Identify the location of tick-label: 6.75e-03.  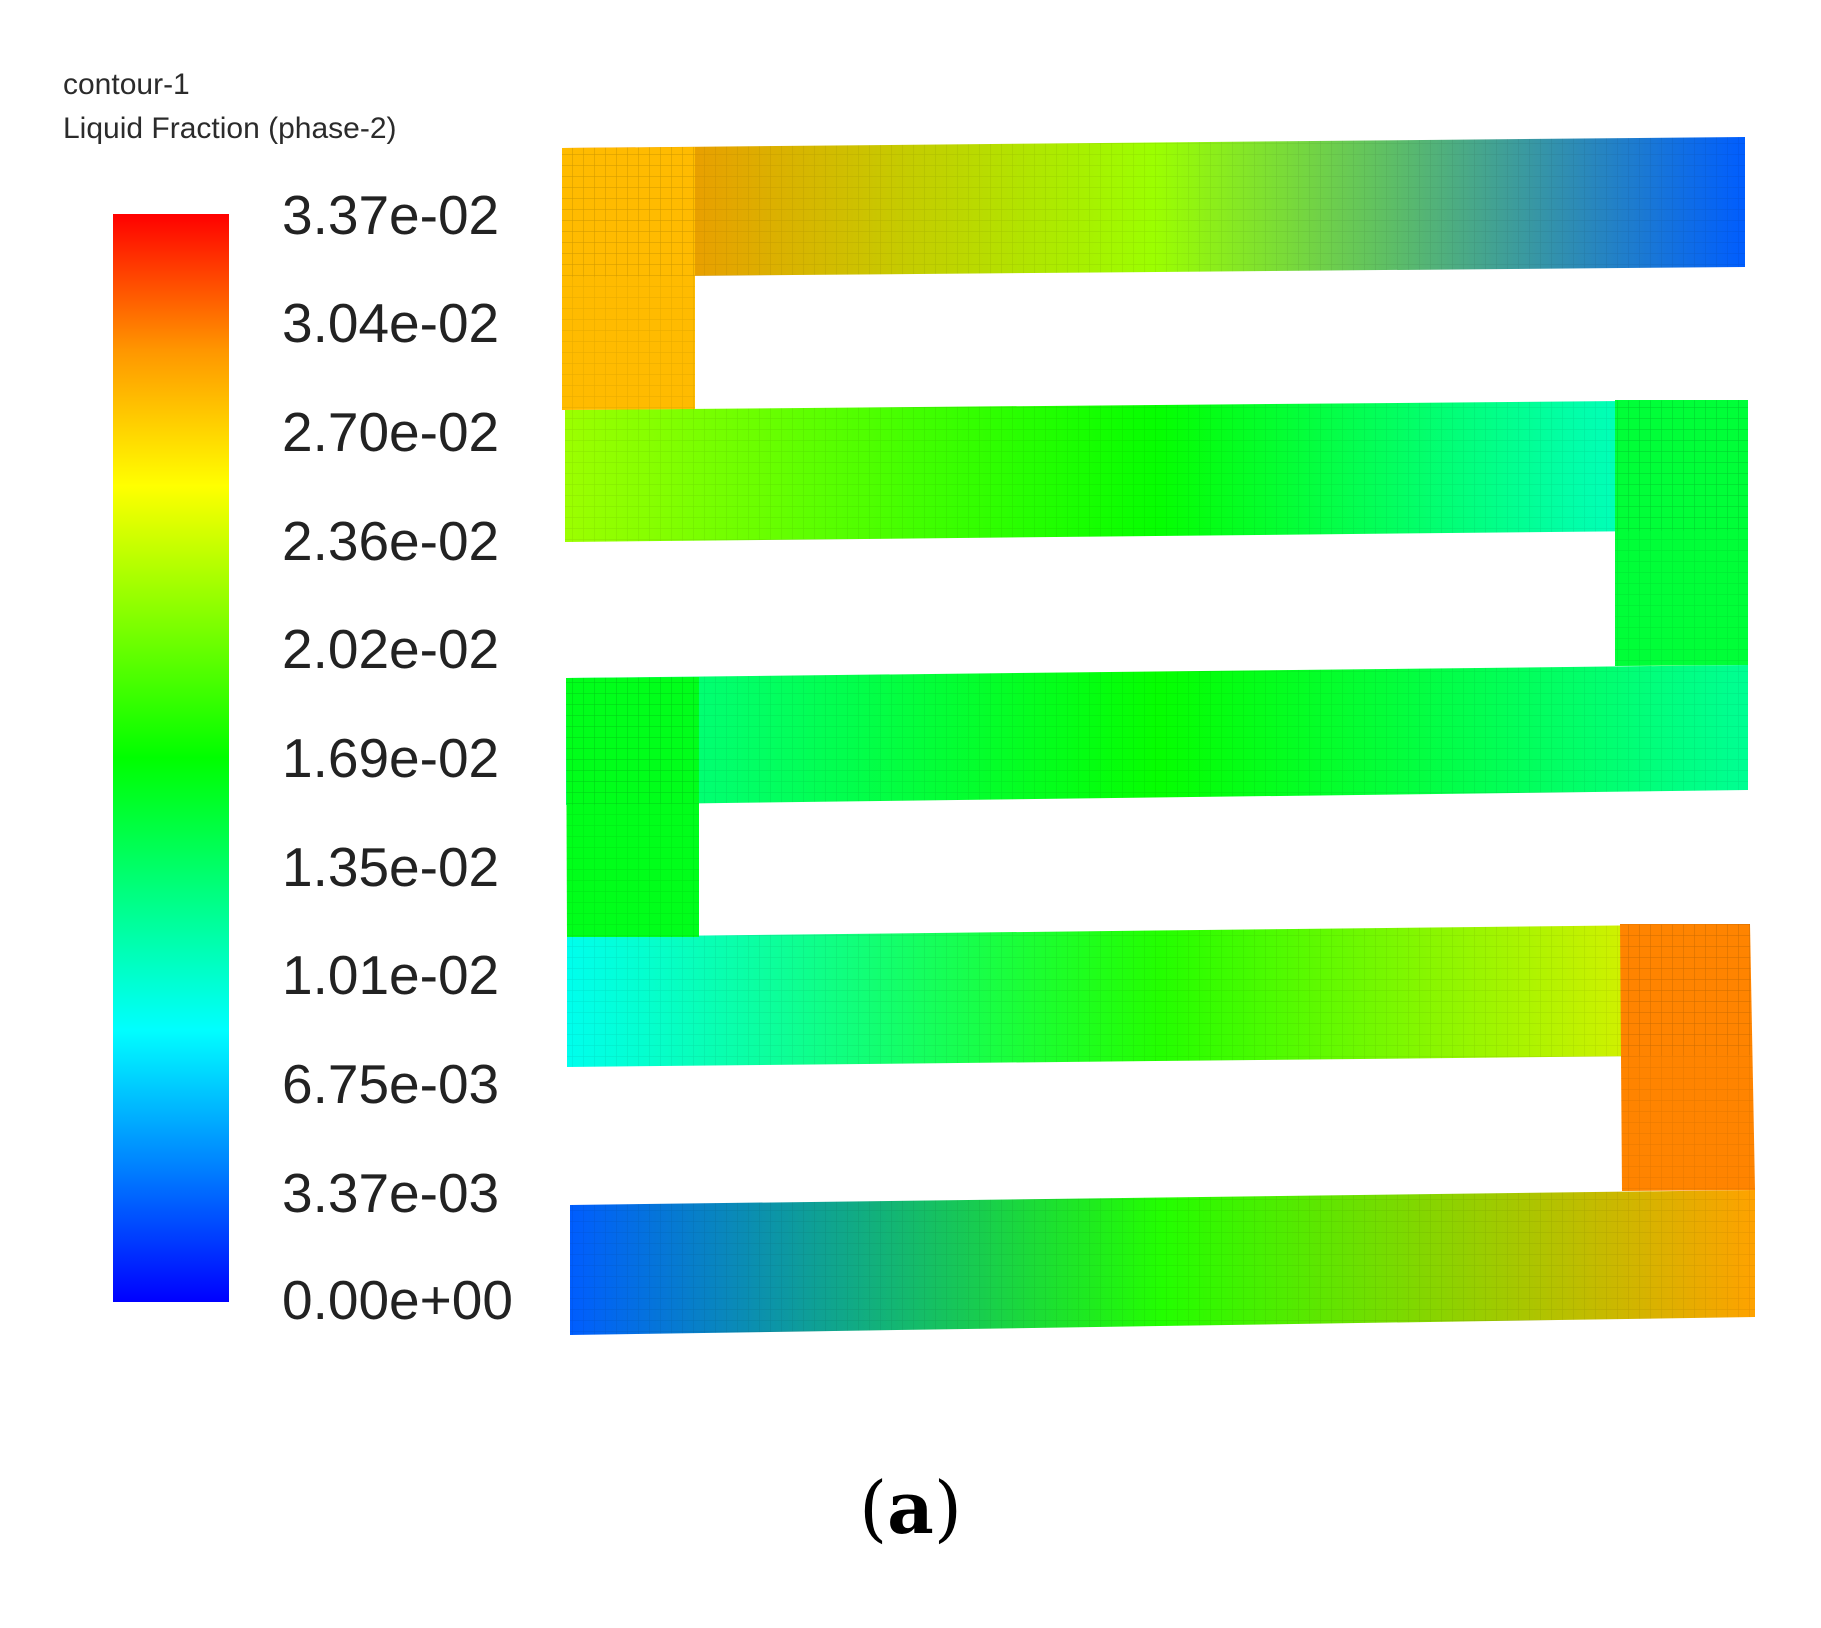
(391, 1084).